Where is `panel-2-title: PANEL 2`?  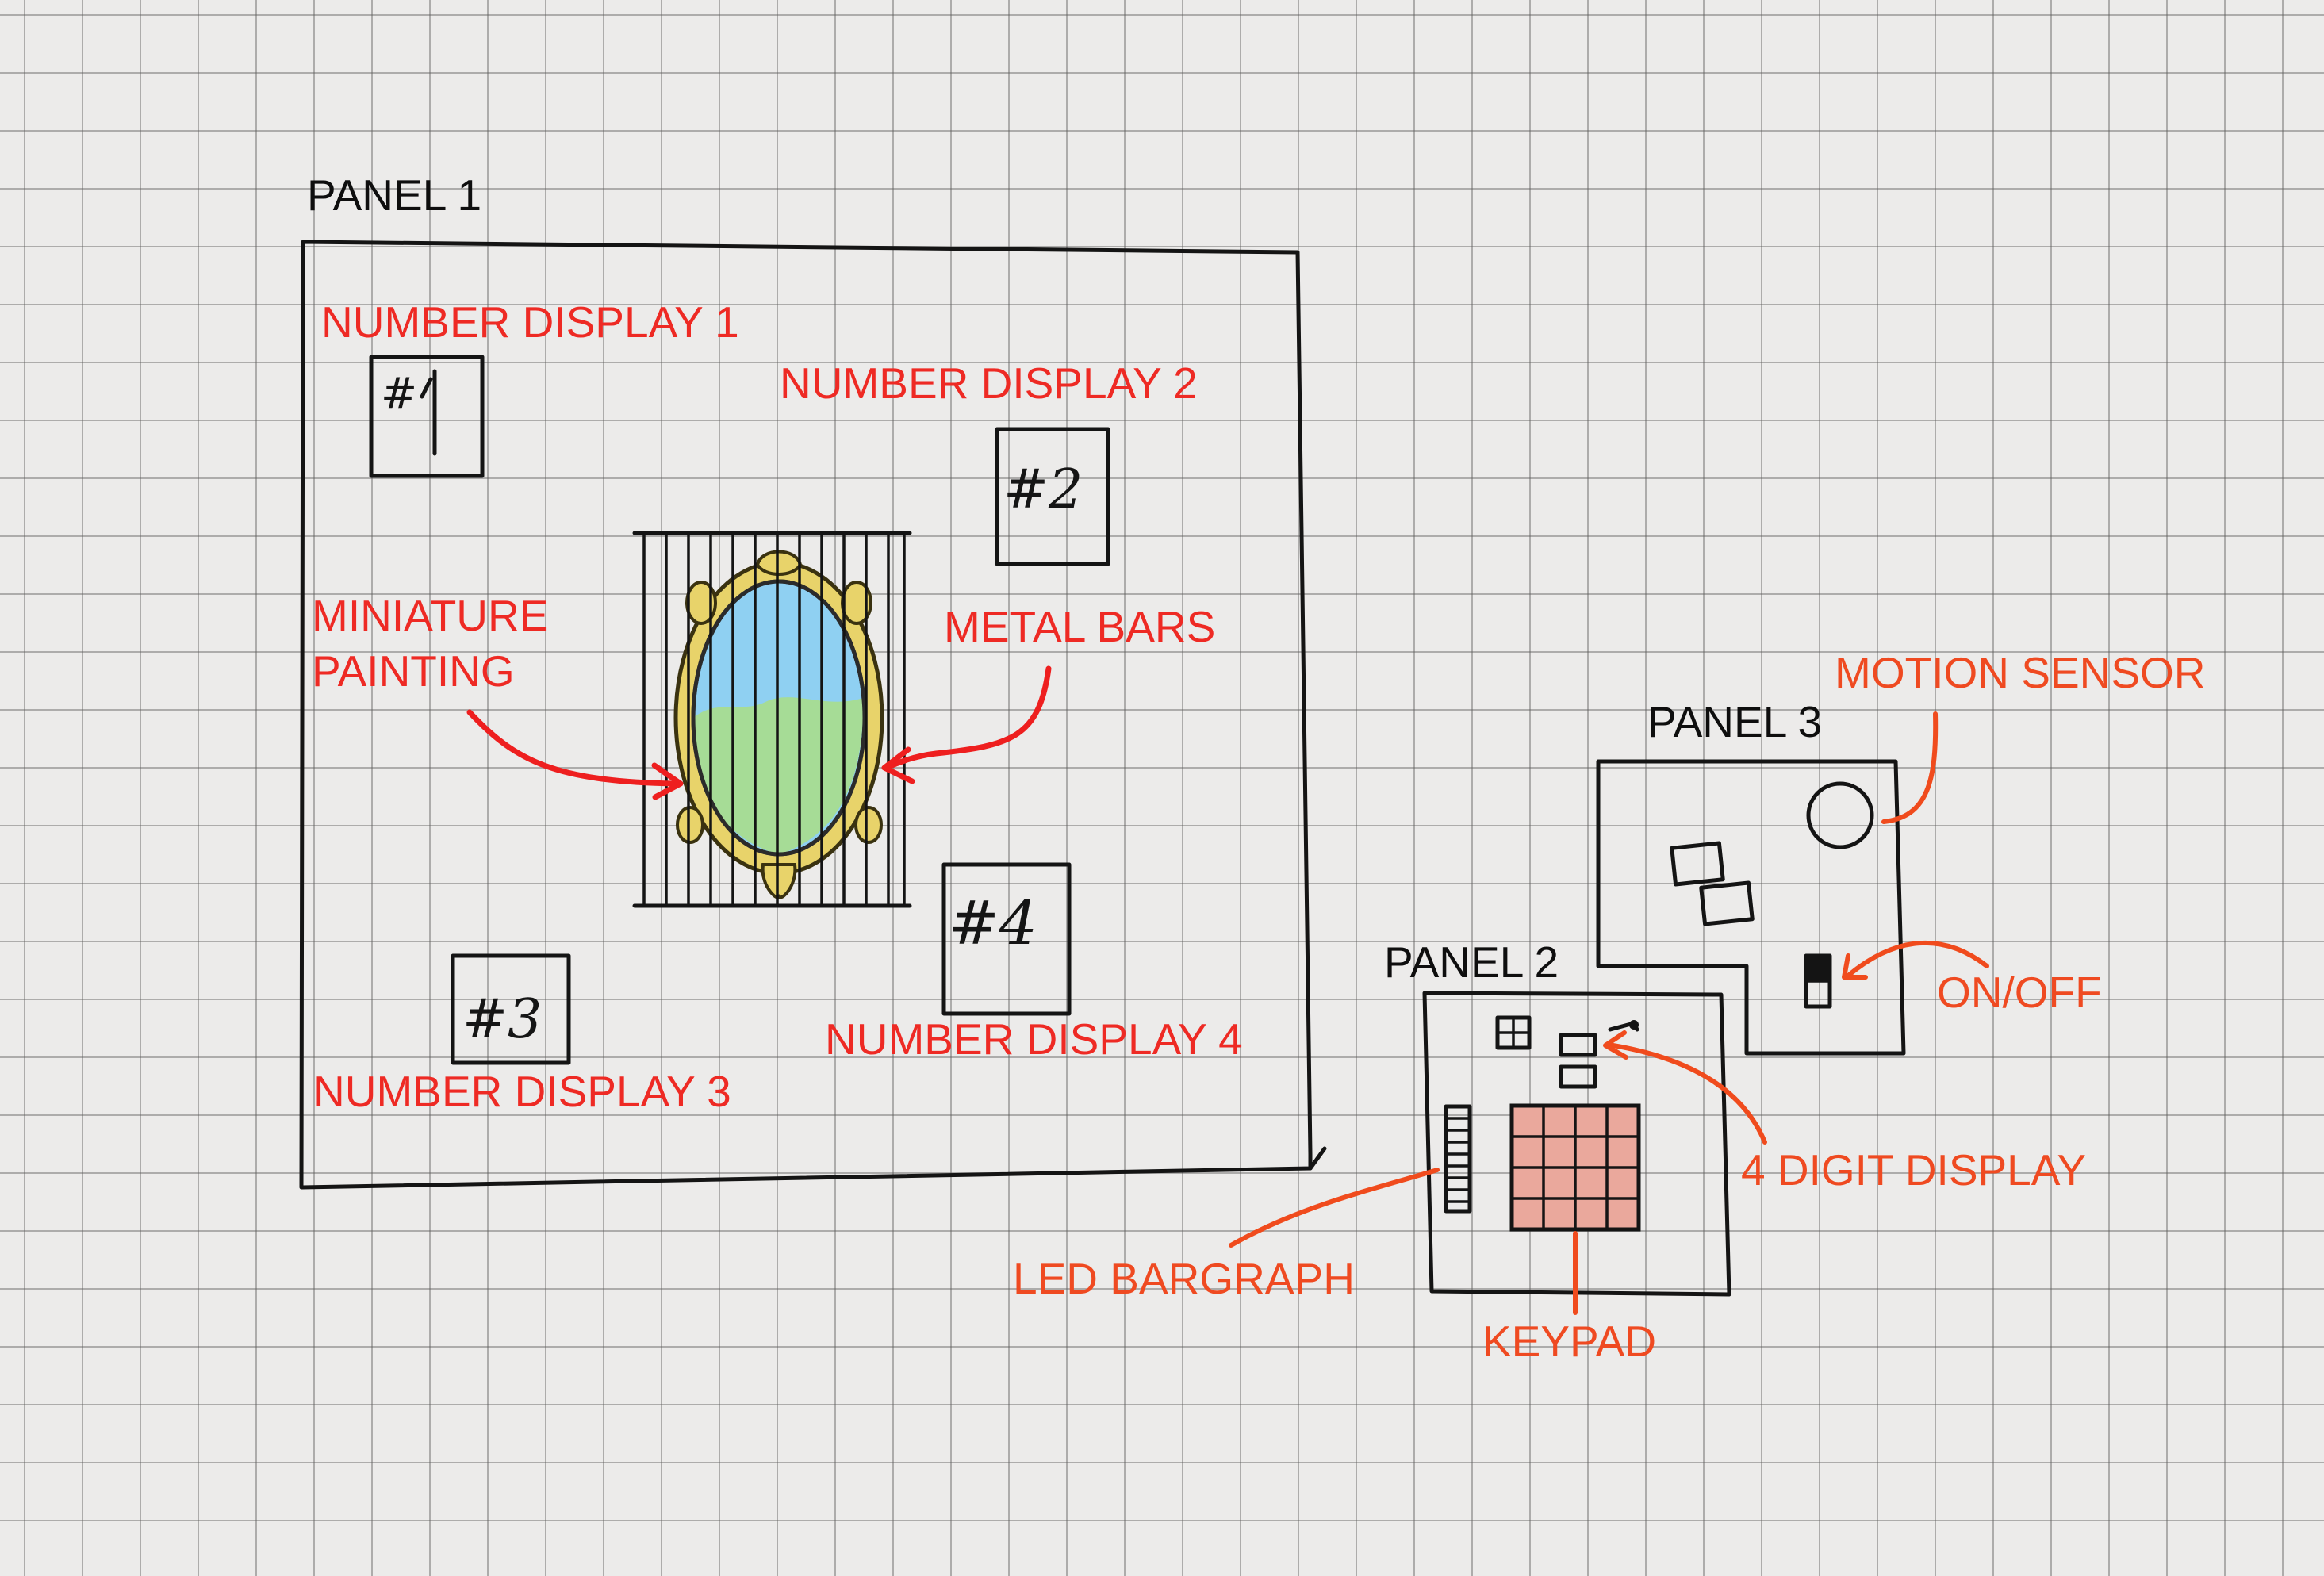
panel-2-title: PANEL 2 is located at coordinates (1471, 963).